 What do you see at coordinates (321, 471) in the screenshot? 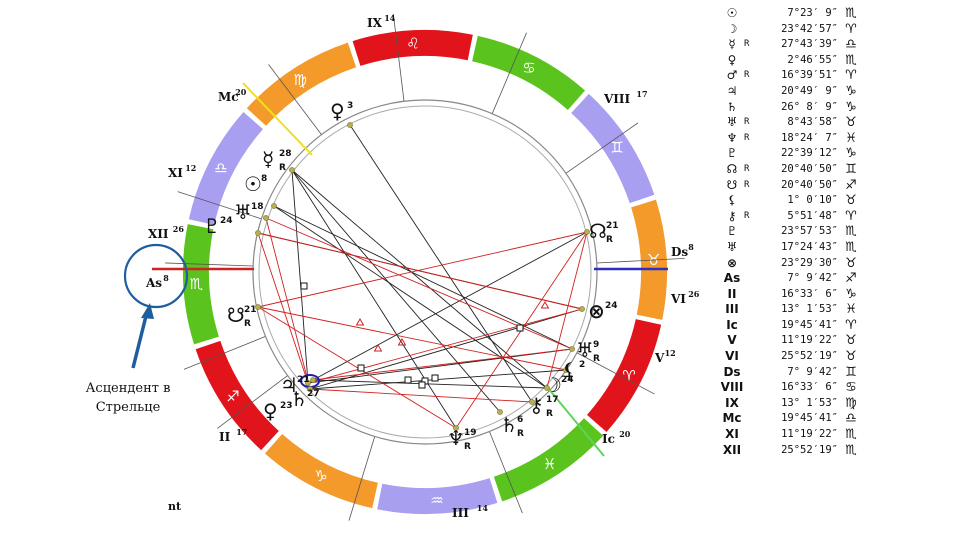
I see `zodiac-segment-capricorn` at bounding box center [321, 471].